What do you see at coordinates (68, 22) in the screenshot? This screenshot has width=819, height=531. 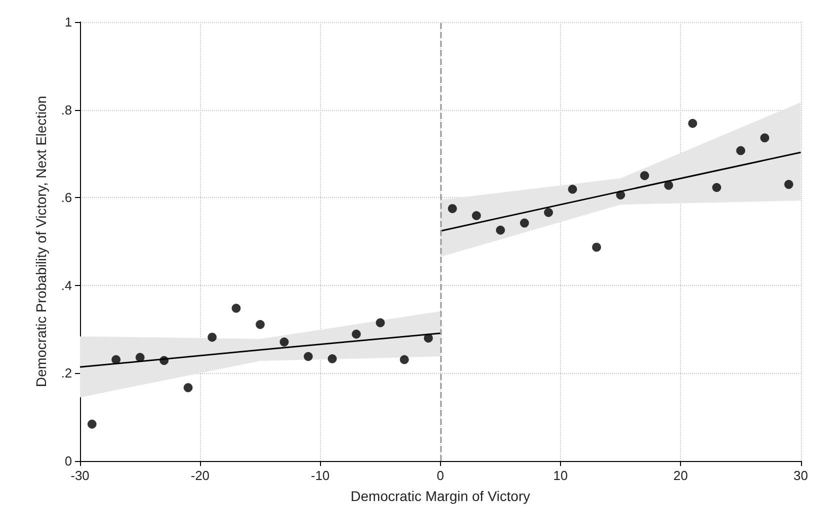 I see `y-tick-label: 1` at bounding box center [68, 22].